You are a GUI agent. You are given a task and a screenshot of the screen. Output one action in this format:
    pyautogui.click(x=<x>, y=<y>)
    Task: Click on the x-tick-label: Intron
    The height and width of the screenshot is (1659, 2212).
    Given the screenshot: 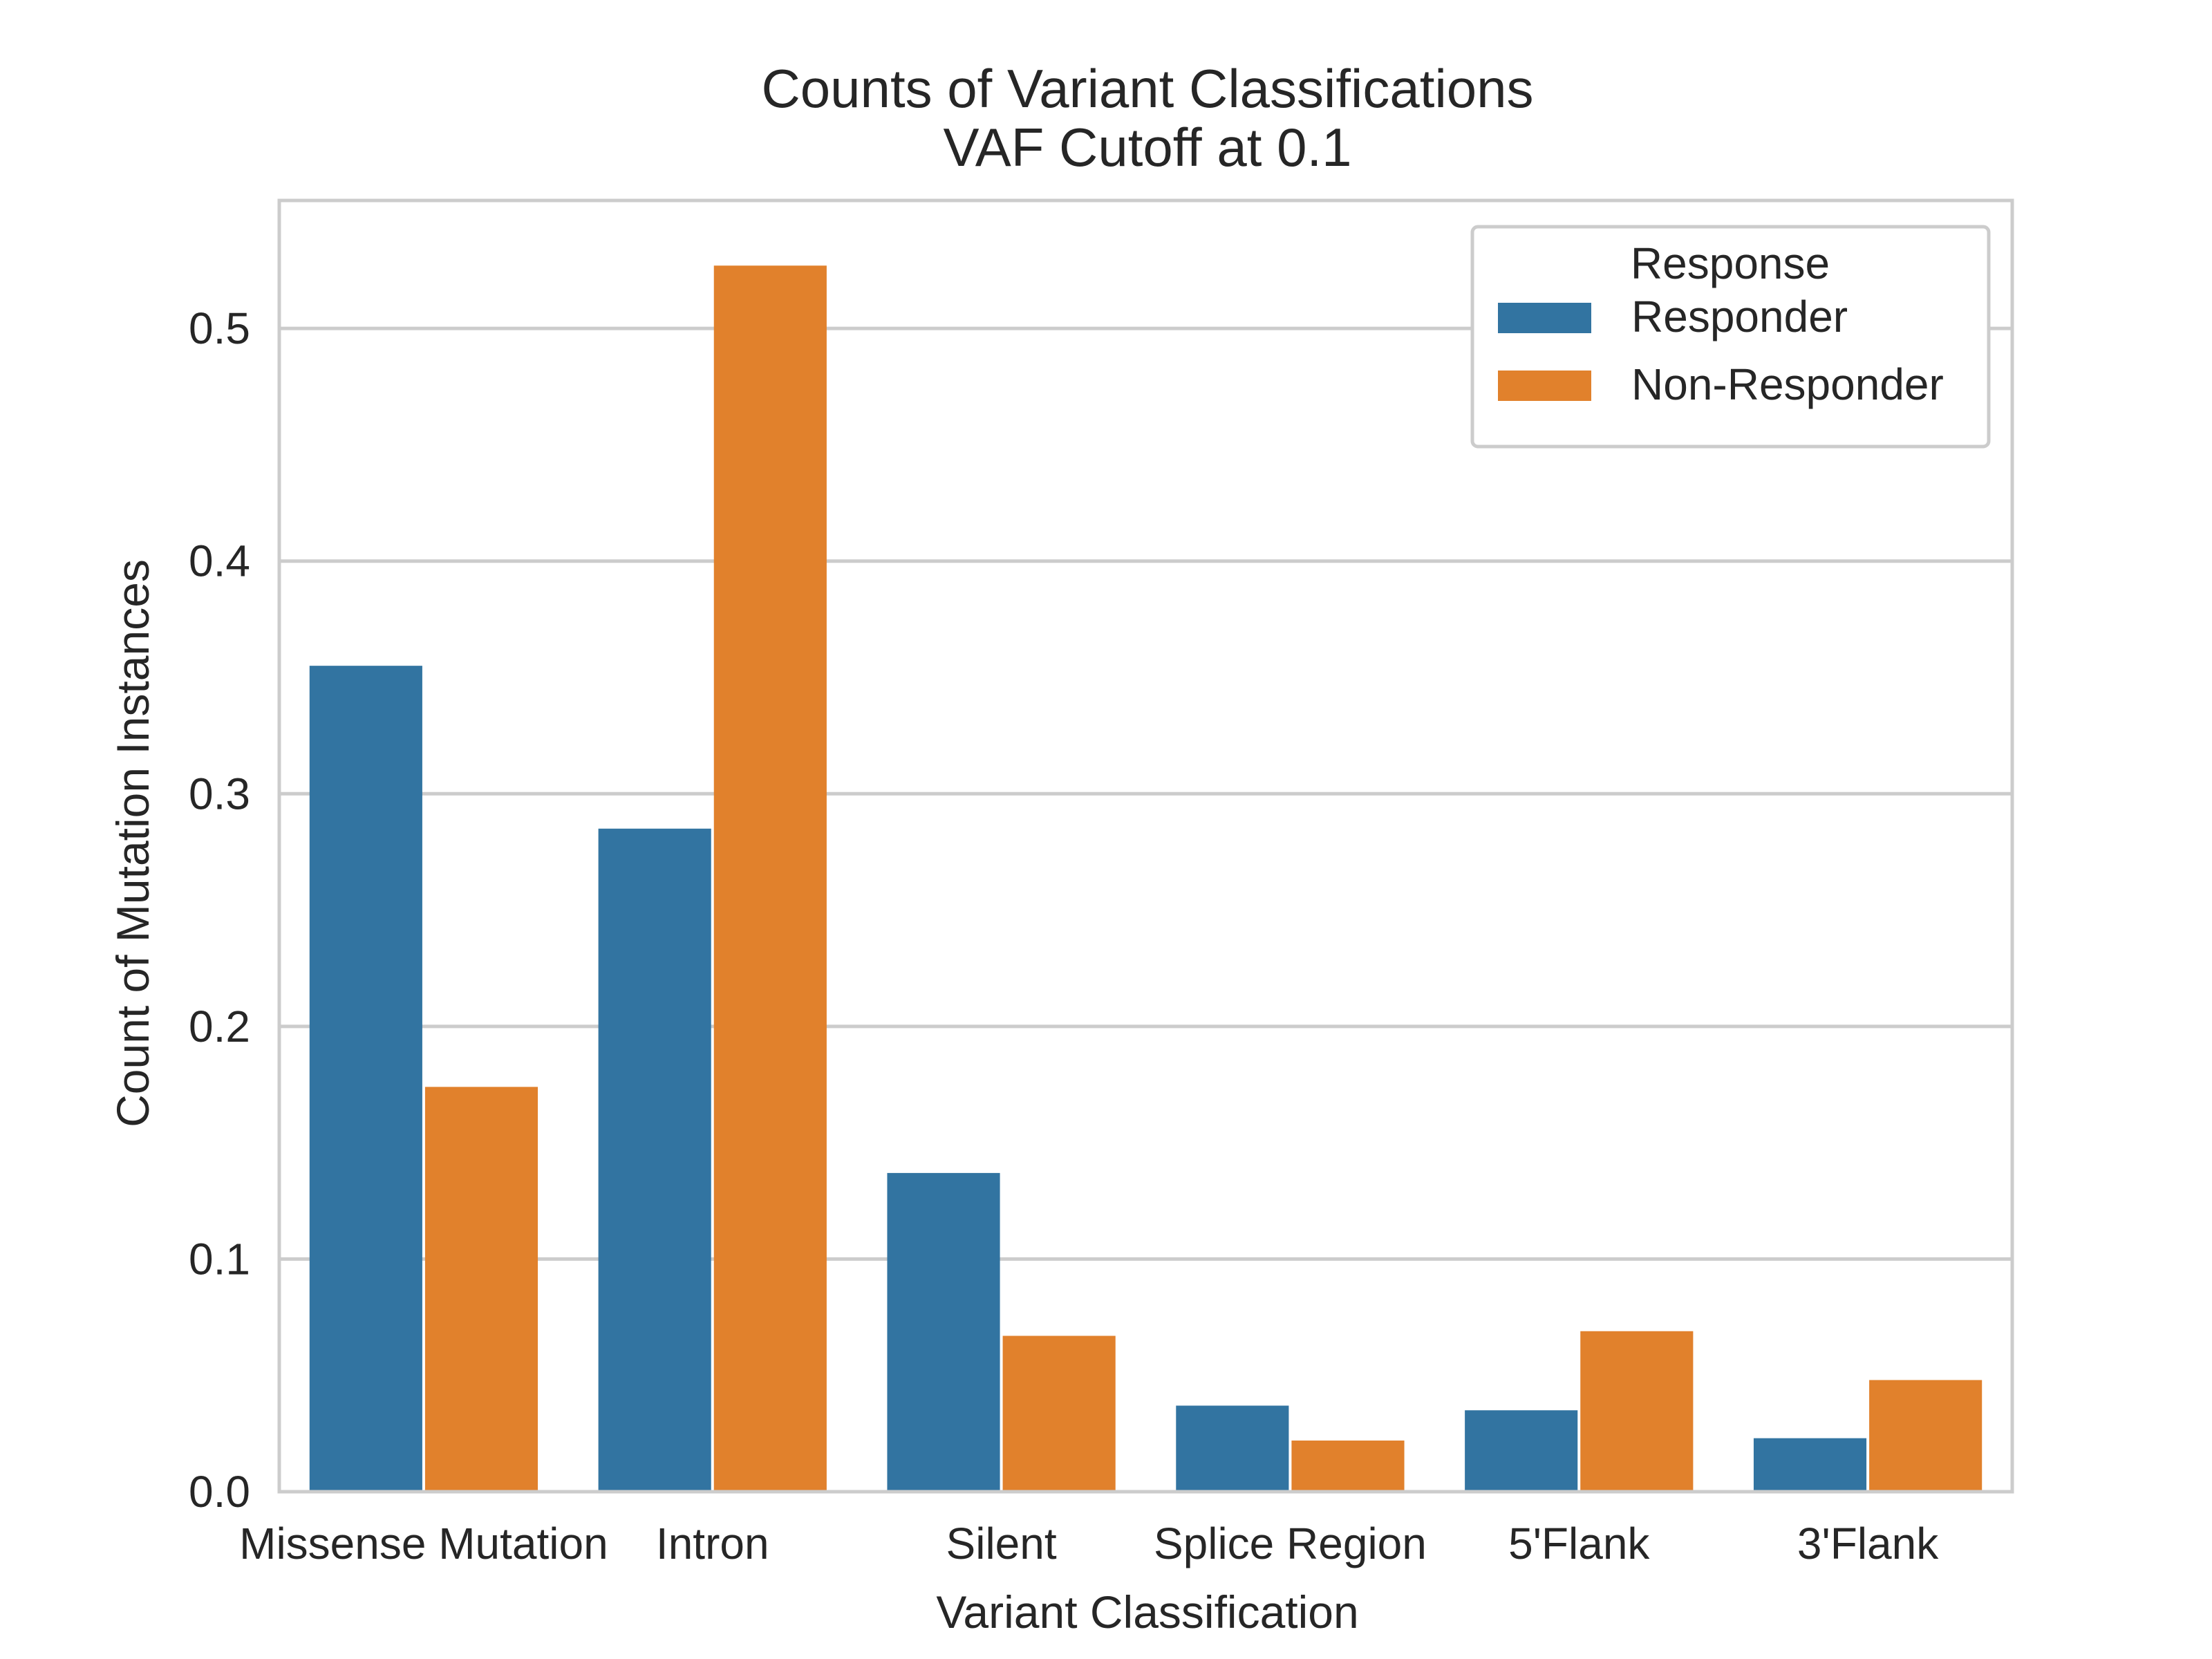 What is the action you would take?
    pyautogui.click(x=712, y=1544)
    